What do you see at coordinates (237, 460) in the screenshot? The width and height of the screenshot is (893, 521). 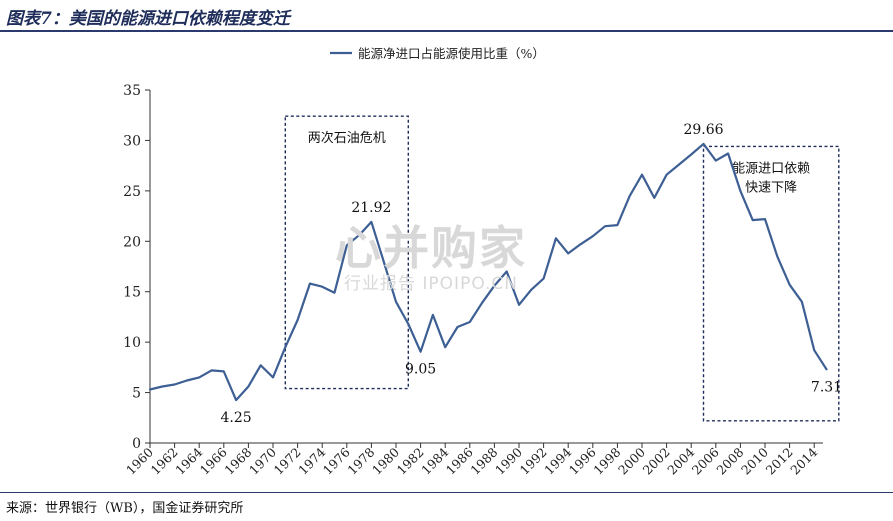 I see `x-tick-label: 1968` at bounding box center [237, 460].